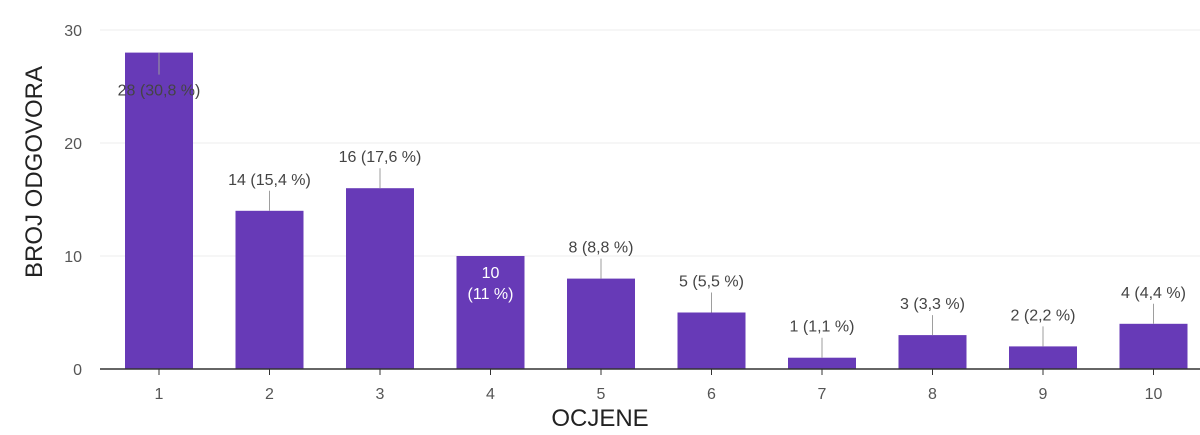  What do you see at coordinates (73, 31) in the screenshot?
I see `y-tick-label: 30` at bounding box center [73, 31].